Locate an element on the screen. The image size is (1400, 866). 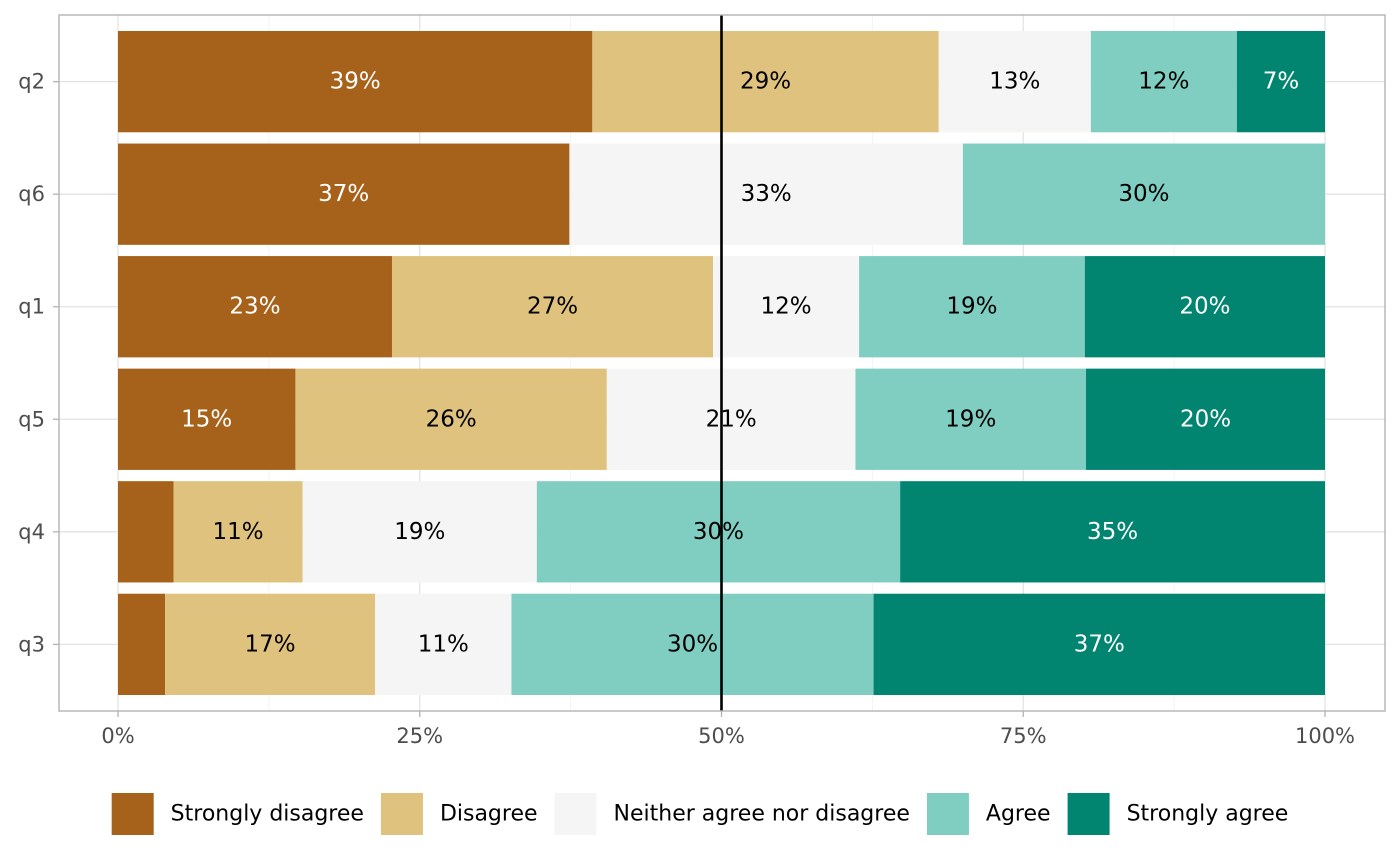
legend-label: Strongly agree is located at coordinates (1208, 814).